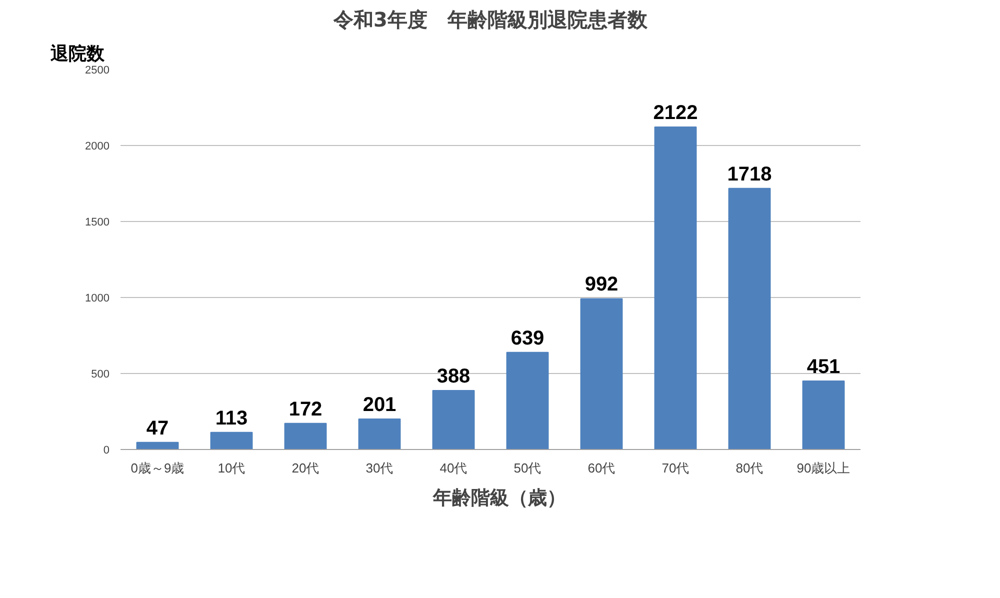  I want to click on x-tick-label: 0歳～9歳, so click(157, 468).